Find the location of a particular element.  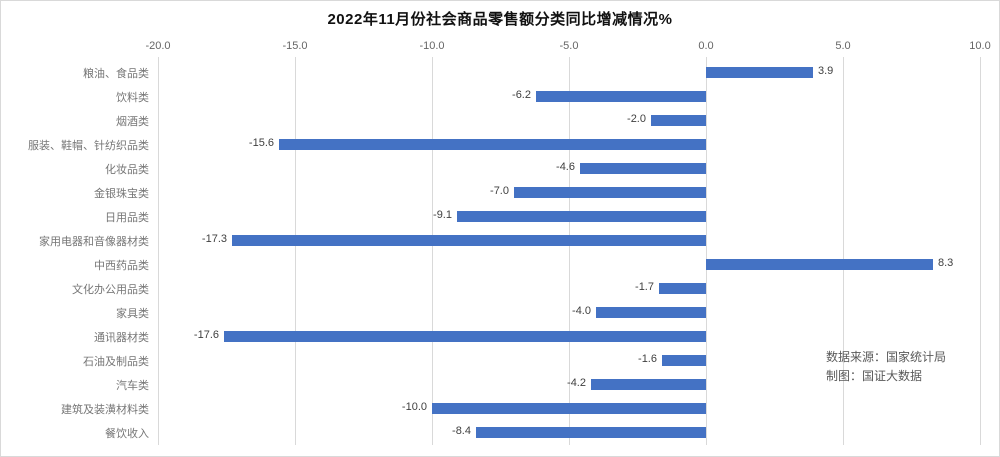

axis-tick-label: 0.0 is located at coordinates (706, 46).